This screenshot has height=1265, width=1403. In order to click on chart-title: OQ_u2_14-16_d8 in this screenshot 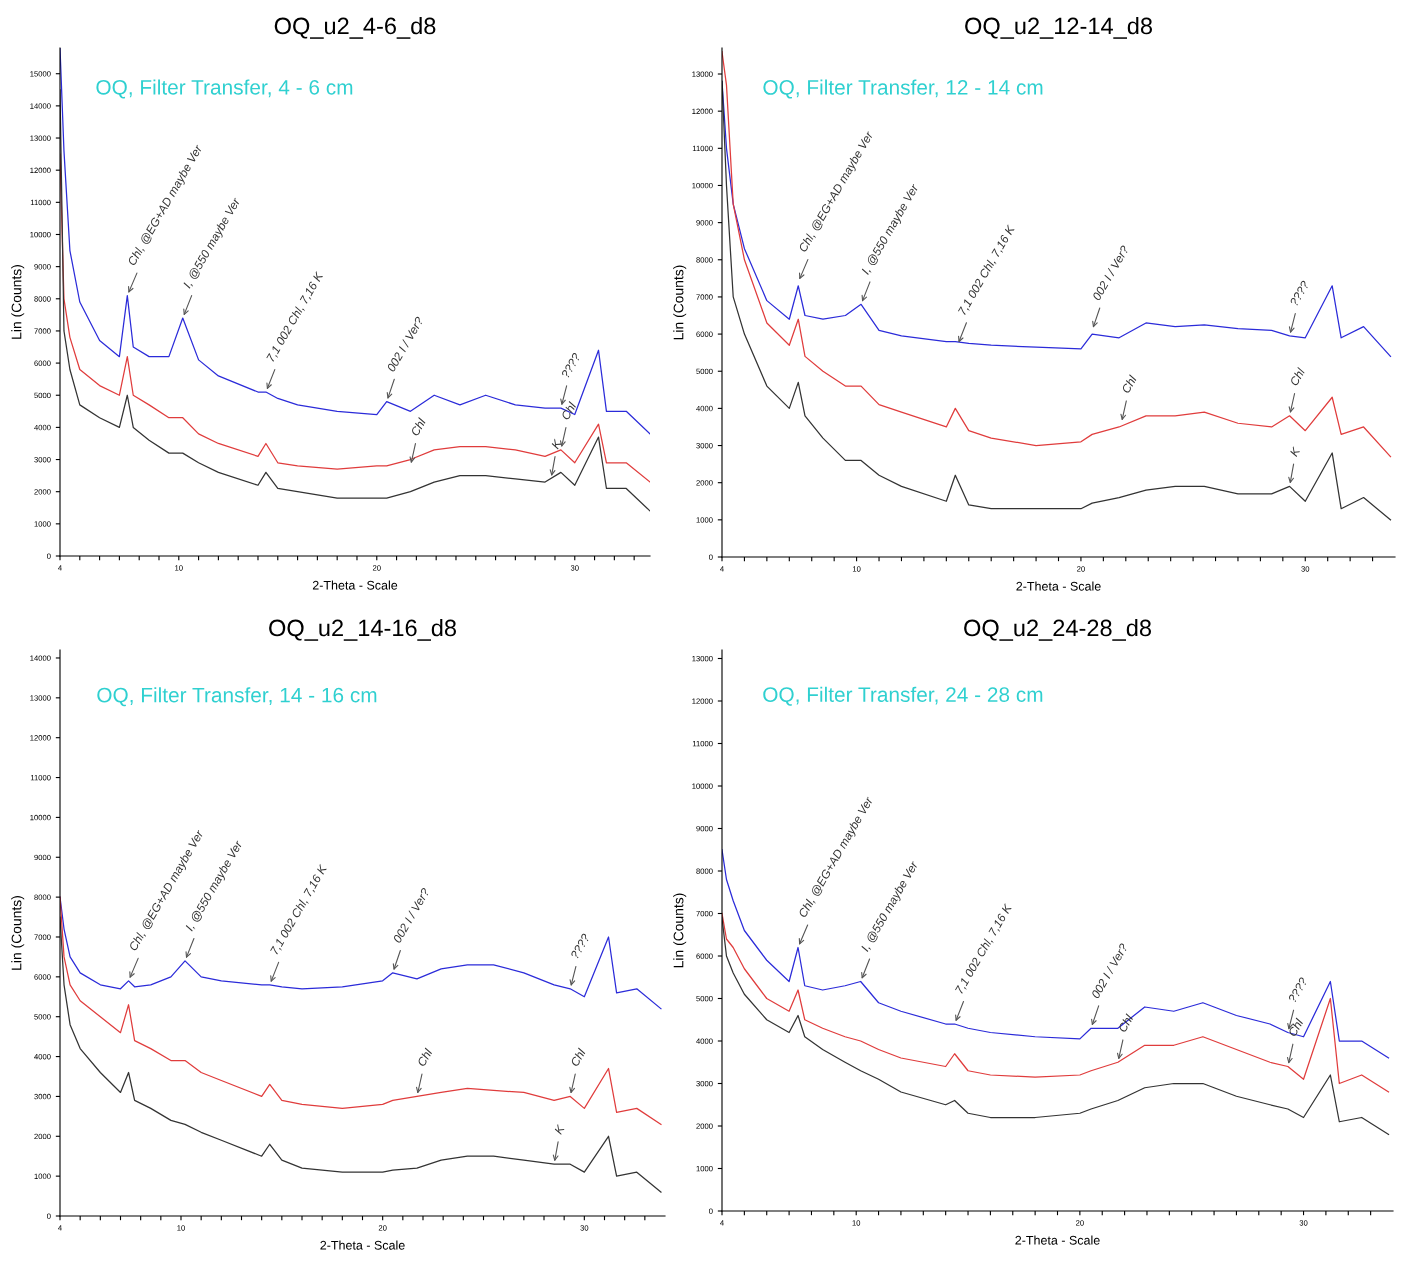, I will do `click(362, 630)`.